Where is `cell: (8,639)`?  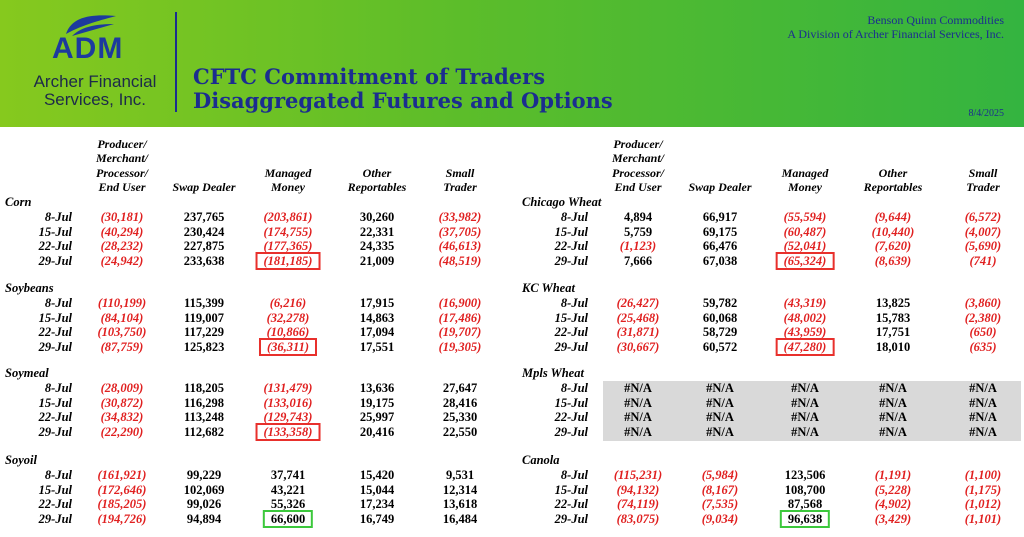
cell: (8,639) is located at coordinates (893, 260).